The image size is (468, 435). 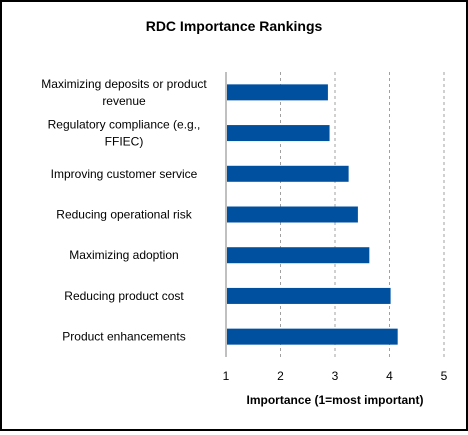 What do you see at coordinates (124, 92) in the screenshot?
I see `category-label: Maximizing deposits or product revenue` at bounding box center [124, 92].